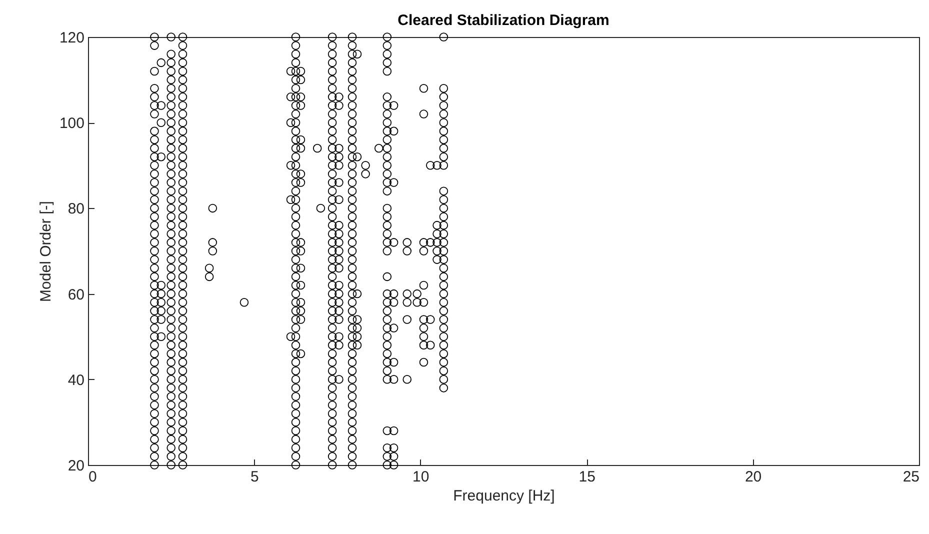 Image resolution: width=929 pixels, height=534 pixels. Describe the element at coordinates (911, 477) in the screenshot. I see `x-tick-label: 25` at that location.